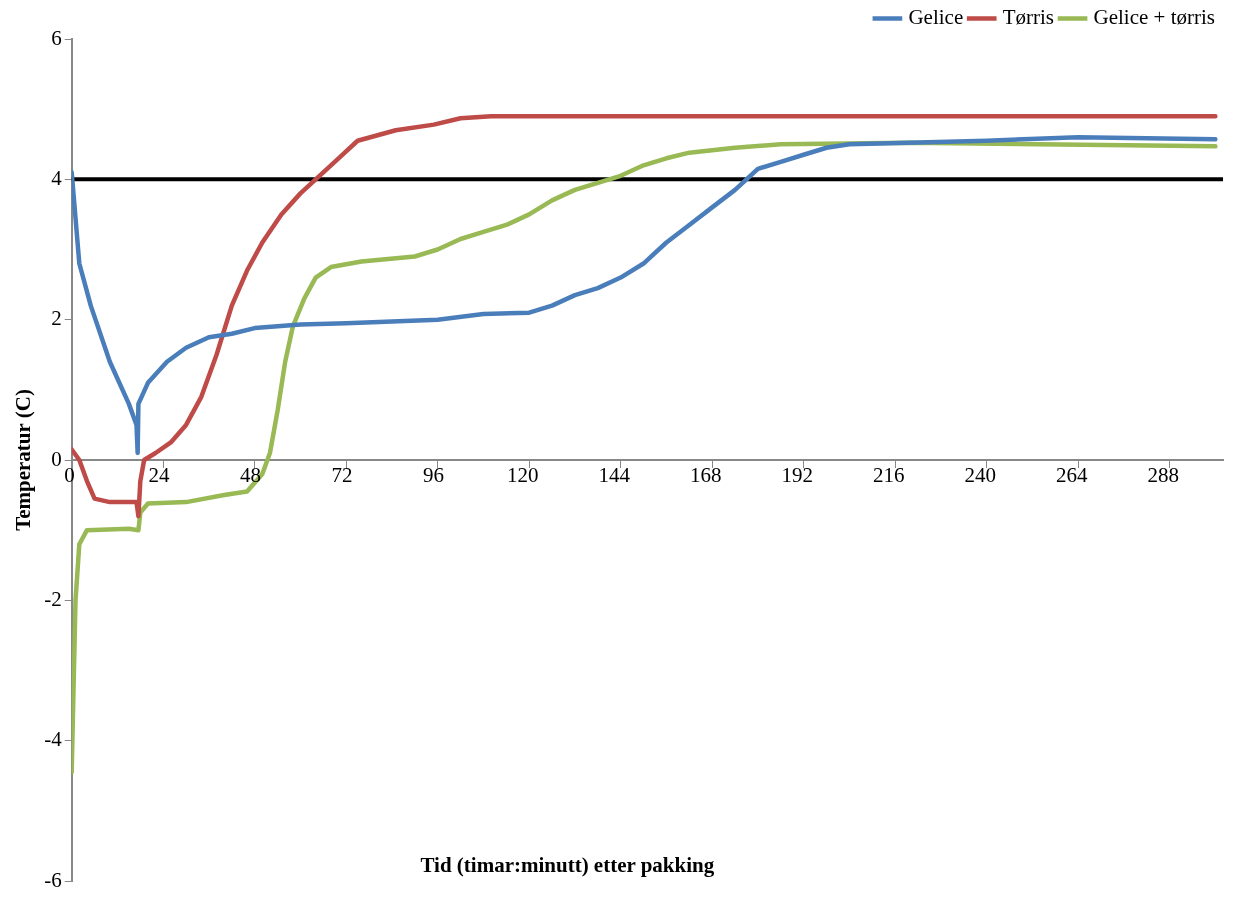 This screenshot has height=901, width=1253. I want to click on legend-label: Gelice + tørris, so click(1154, 17).